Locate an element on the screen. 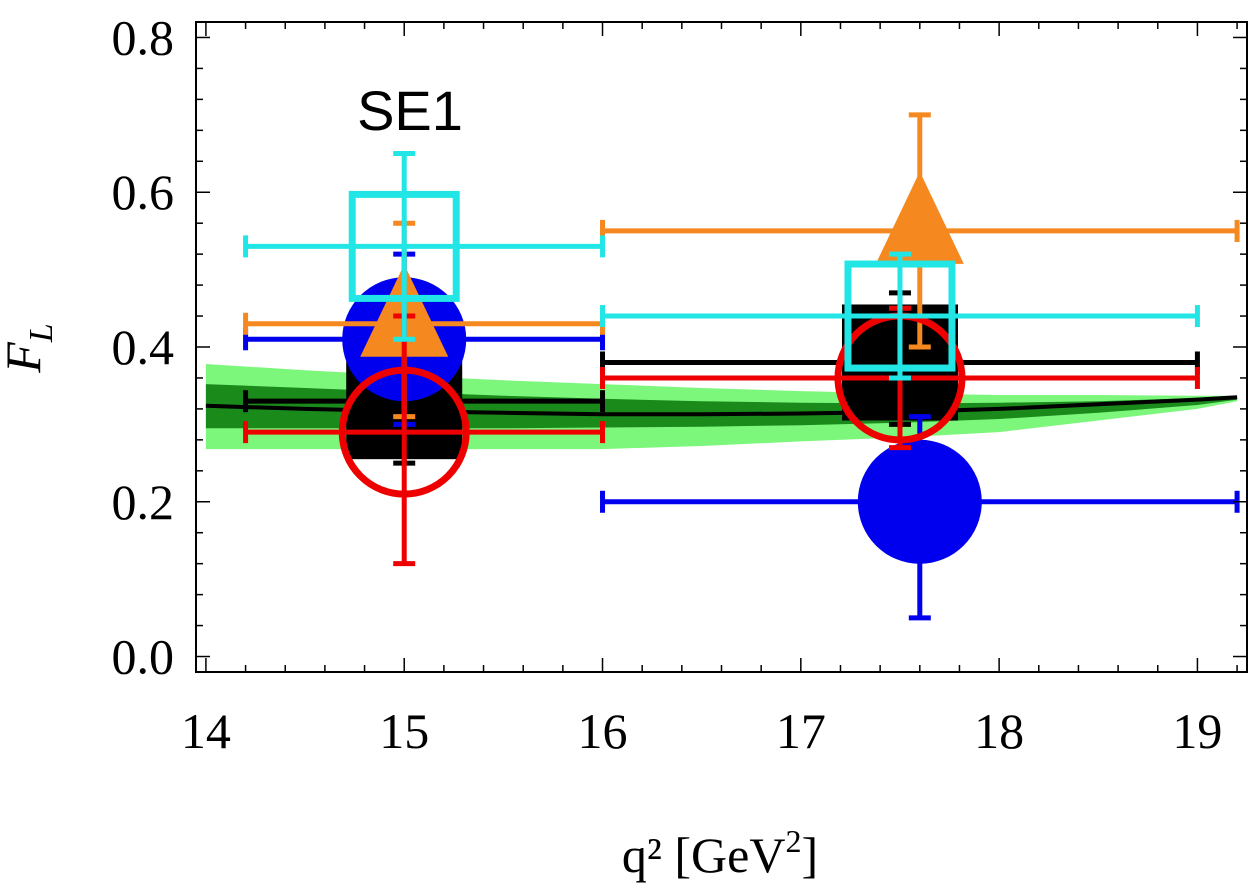 The width and height of the screenshot is (1250, 894). data-point-orange-triangle is located at coordinates (920, 231).